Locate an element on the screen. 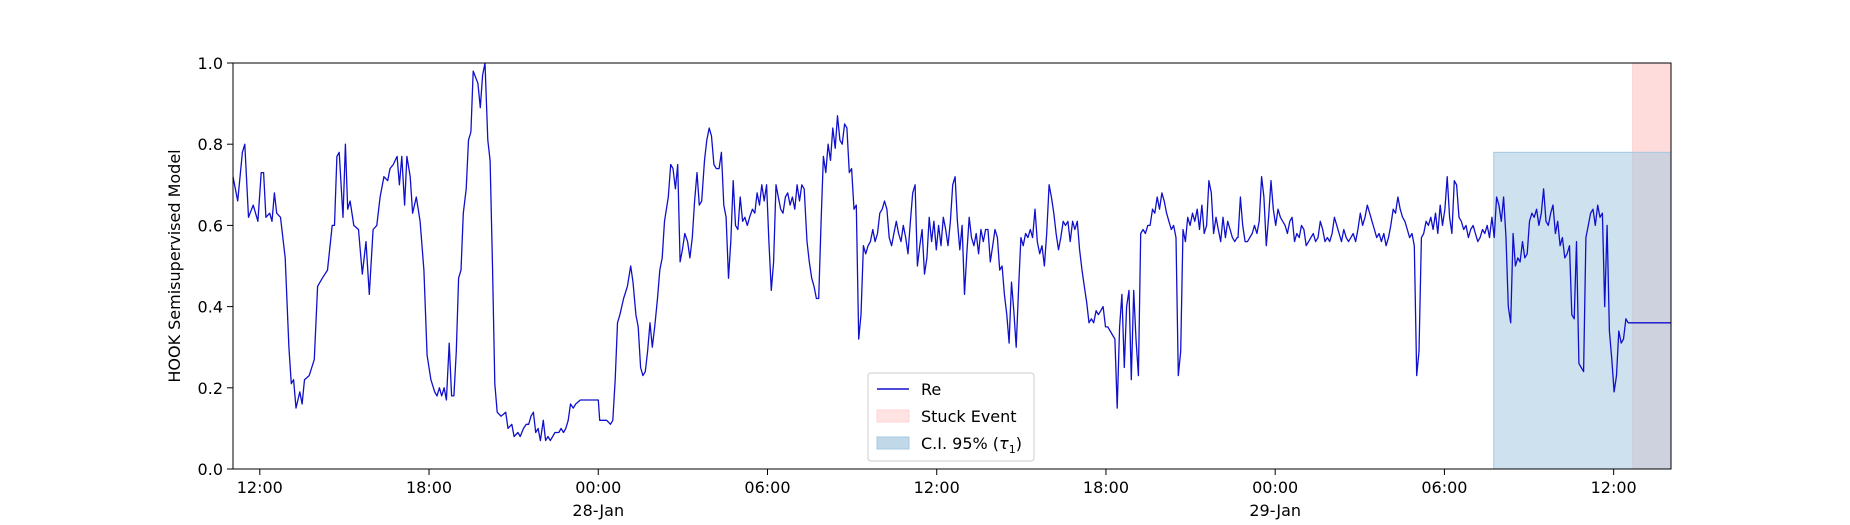 The image size is (1850, 525). y-axis-label: HOOK Semisupervised Model is located at coordinates (174, 265).